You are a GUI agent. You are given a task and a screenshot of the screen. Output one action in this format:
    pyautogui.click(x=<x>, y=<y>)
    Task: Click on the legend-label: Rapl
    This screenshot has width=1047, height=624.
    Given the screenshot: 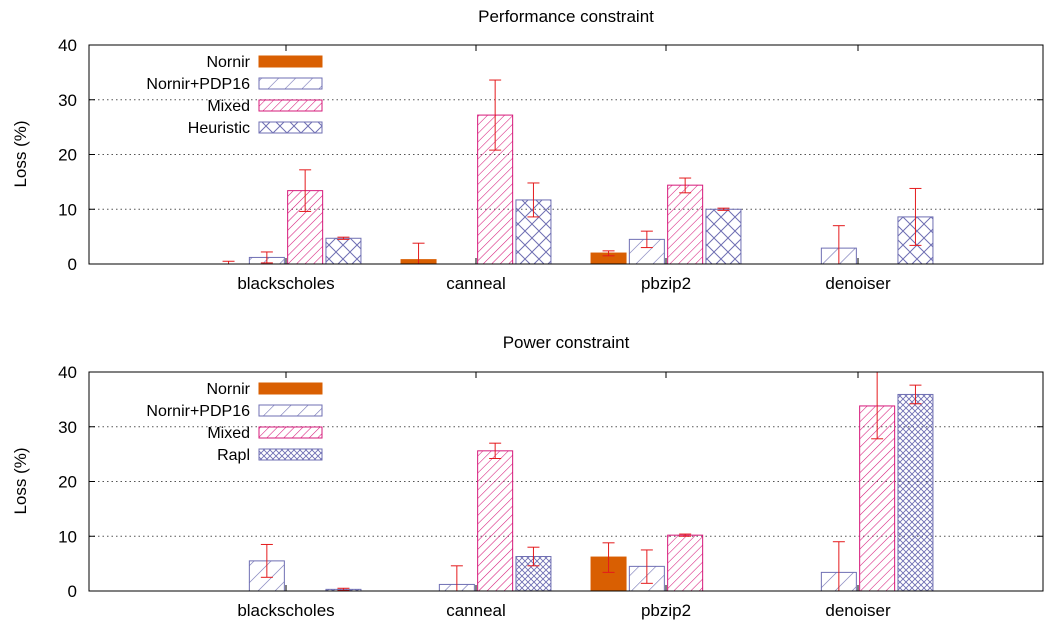 What is the action you would take?
    pyautogui.click(x=233, y=455)
    